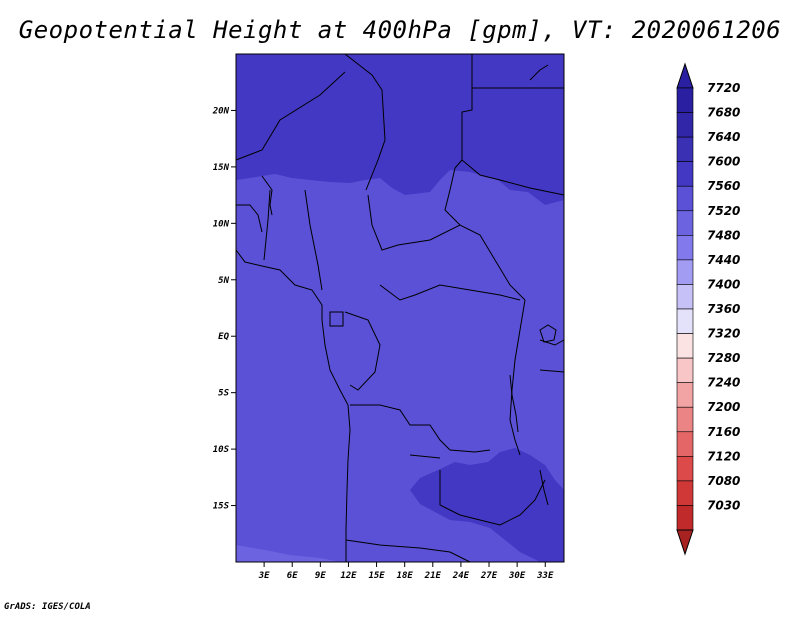 This screenshot has height=618, width=800. What do you see at coordinates (290, 116) in the screenshot?
I see `border-mali-niger` at bounding box center [290, 116].